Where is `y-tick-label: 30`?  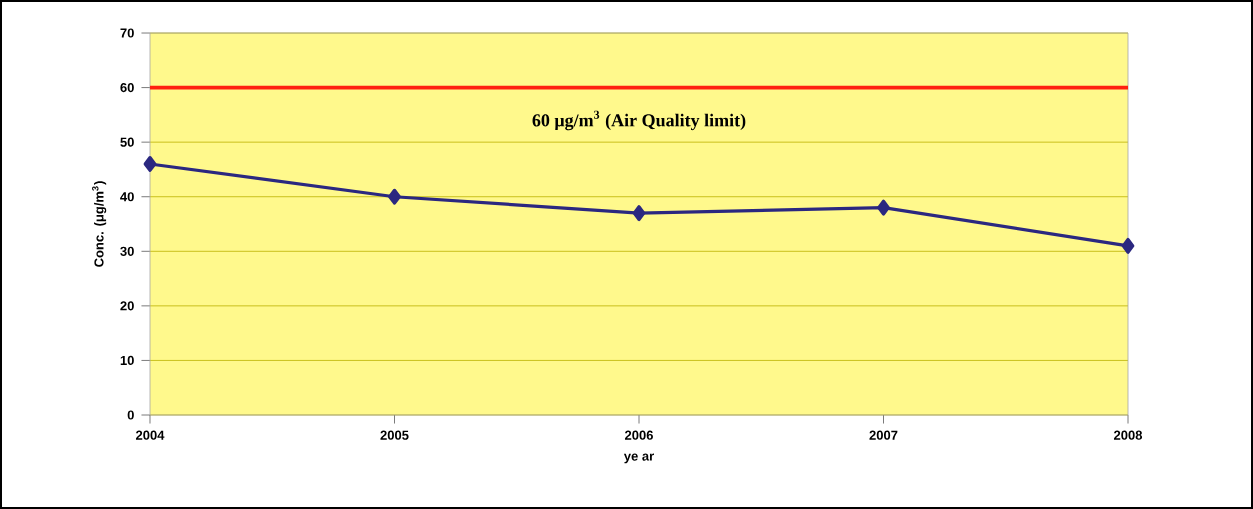
y-tick-label: 30 is located at coordinates (127, 251).